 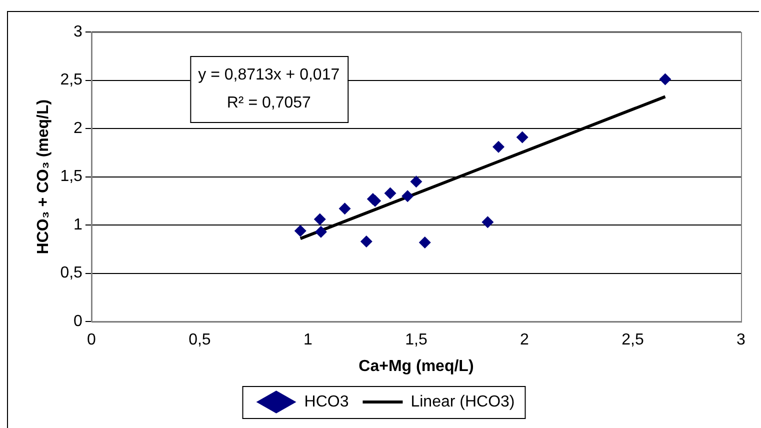 What do you see at coordinates (71, 80) in the screenshot?
I see `y-tick-label: 2,5` at bounding box center [71, 80].